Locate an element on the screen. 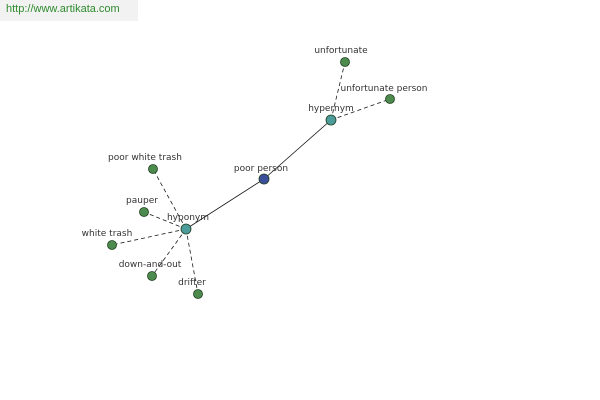 This screenshot has height=400, width=600. label-pauper: pauper is located at coordinates (142, 201).